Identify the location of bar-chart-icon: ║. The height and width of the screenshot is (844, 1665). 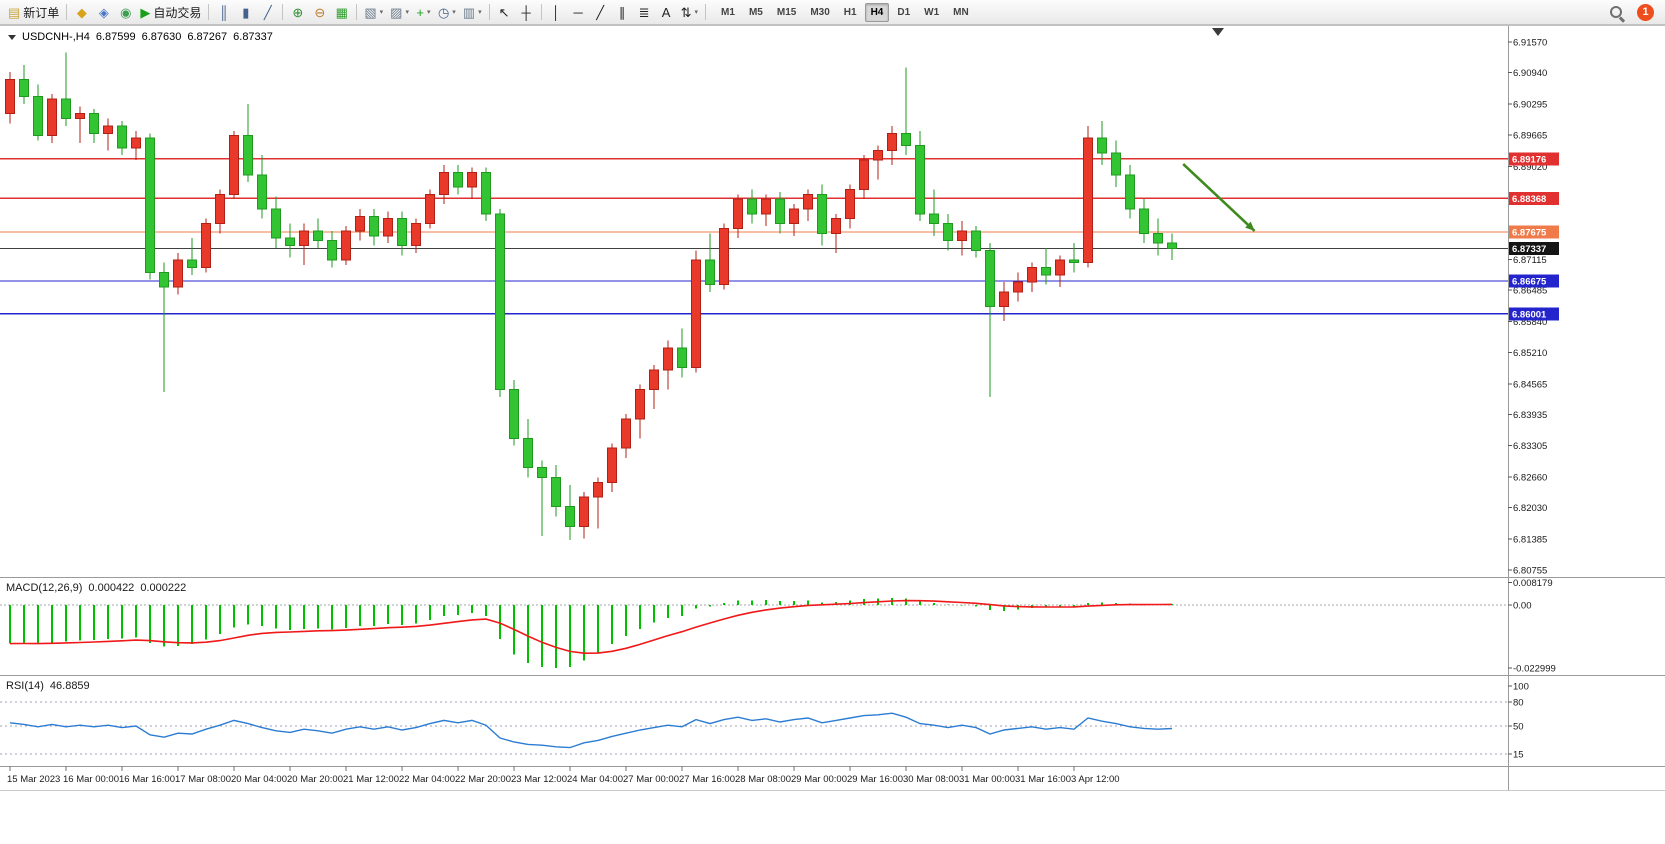
(224, 12).